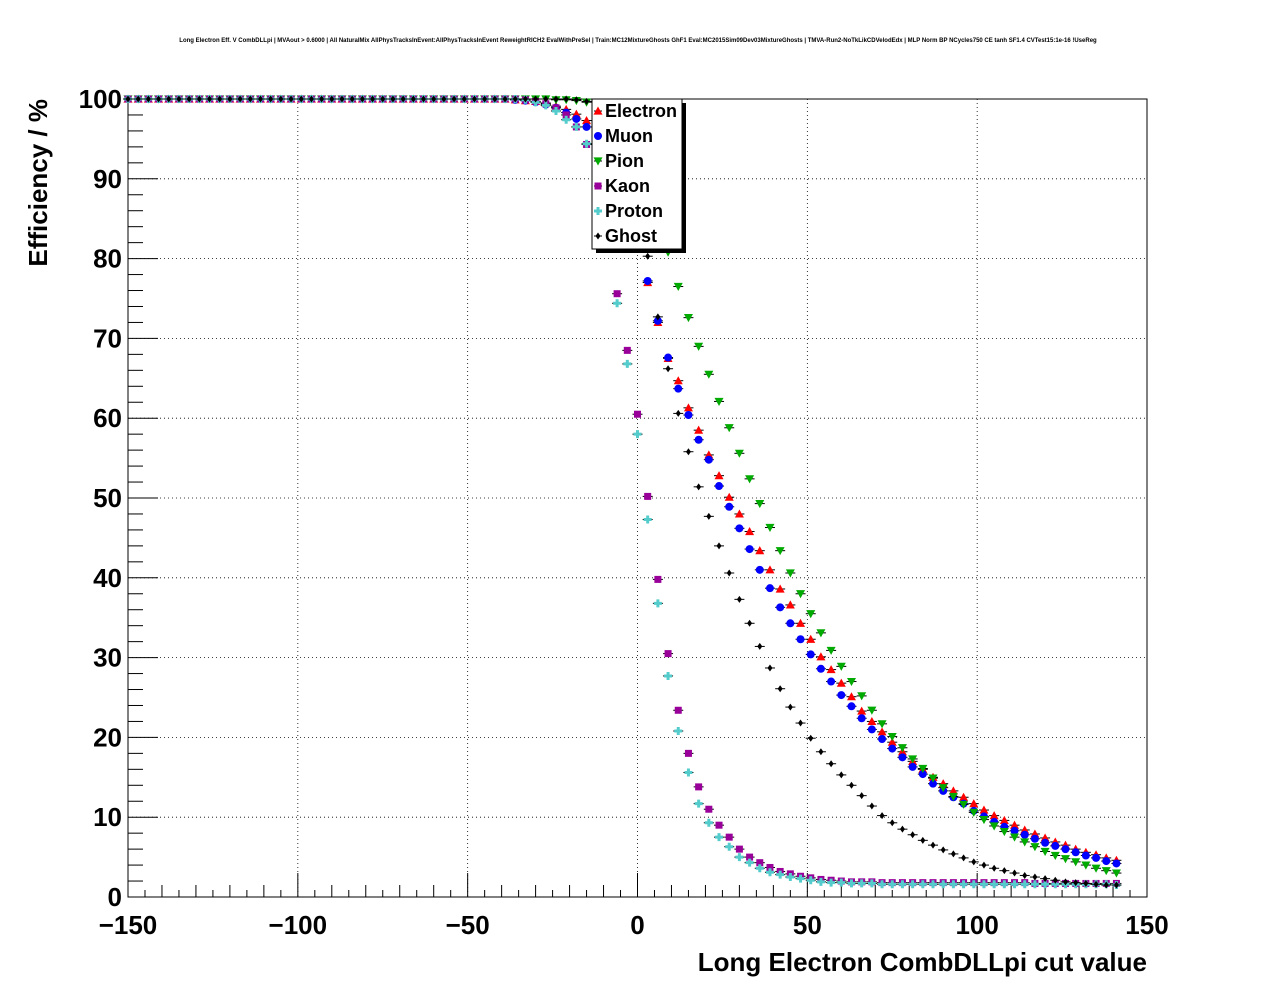 Image resolution: width=1276 pixels, height=996 pixels. What do you see at coordinates (128, 925) in the screenshot?
I see `x-tick-label: −150` at bounding box center [128, 925].